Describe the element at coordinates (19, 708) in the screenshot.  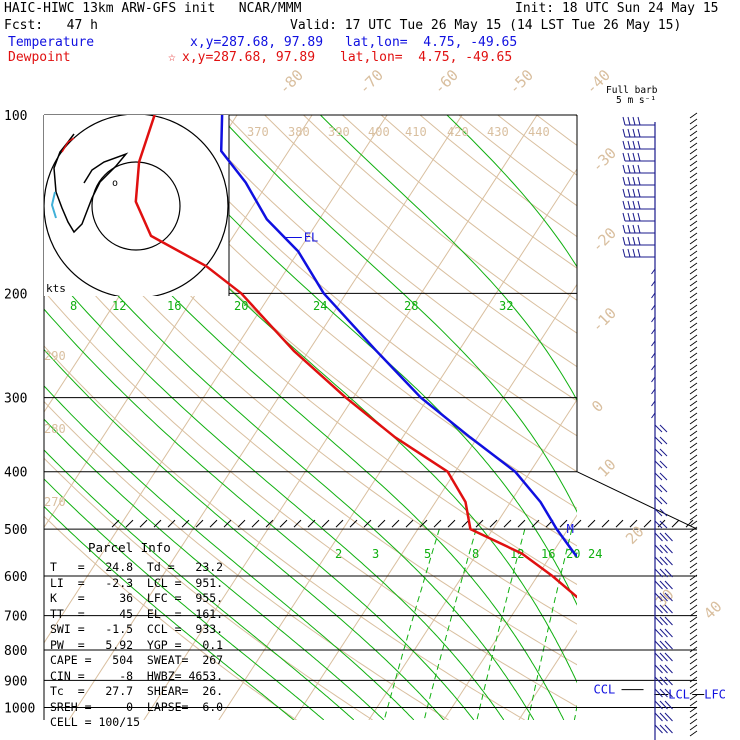
I see `pressure-label: 1000` at that location.